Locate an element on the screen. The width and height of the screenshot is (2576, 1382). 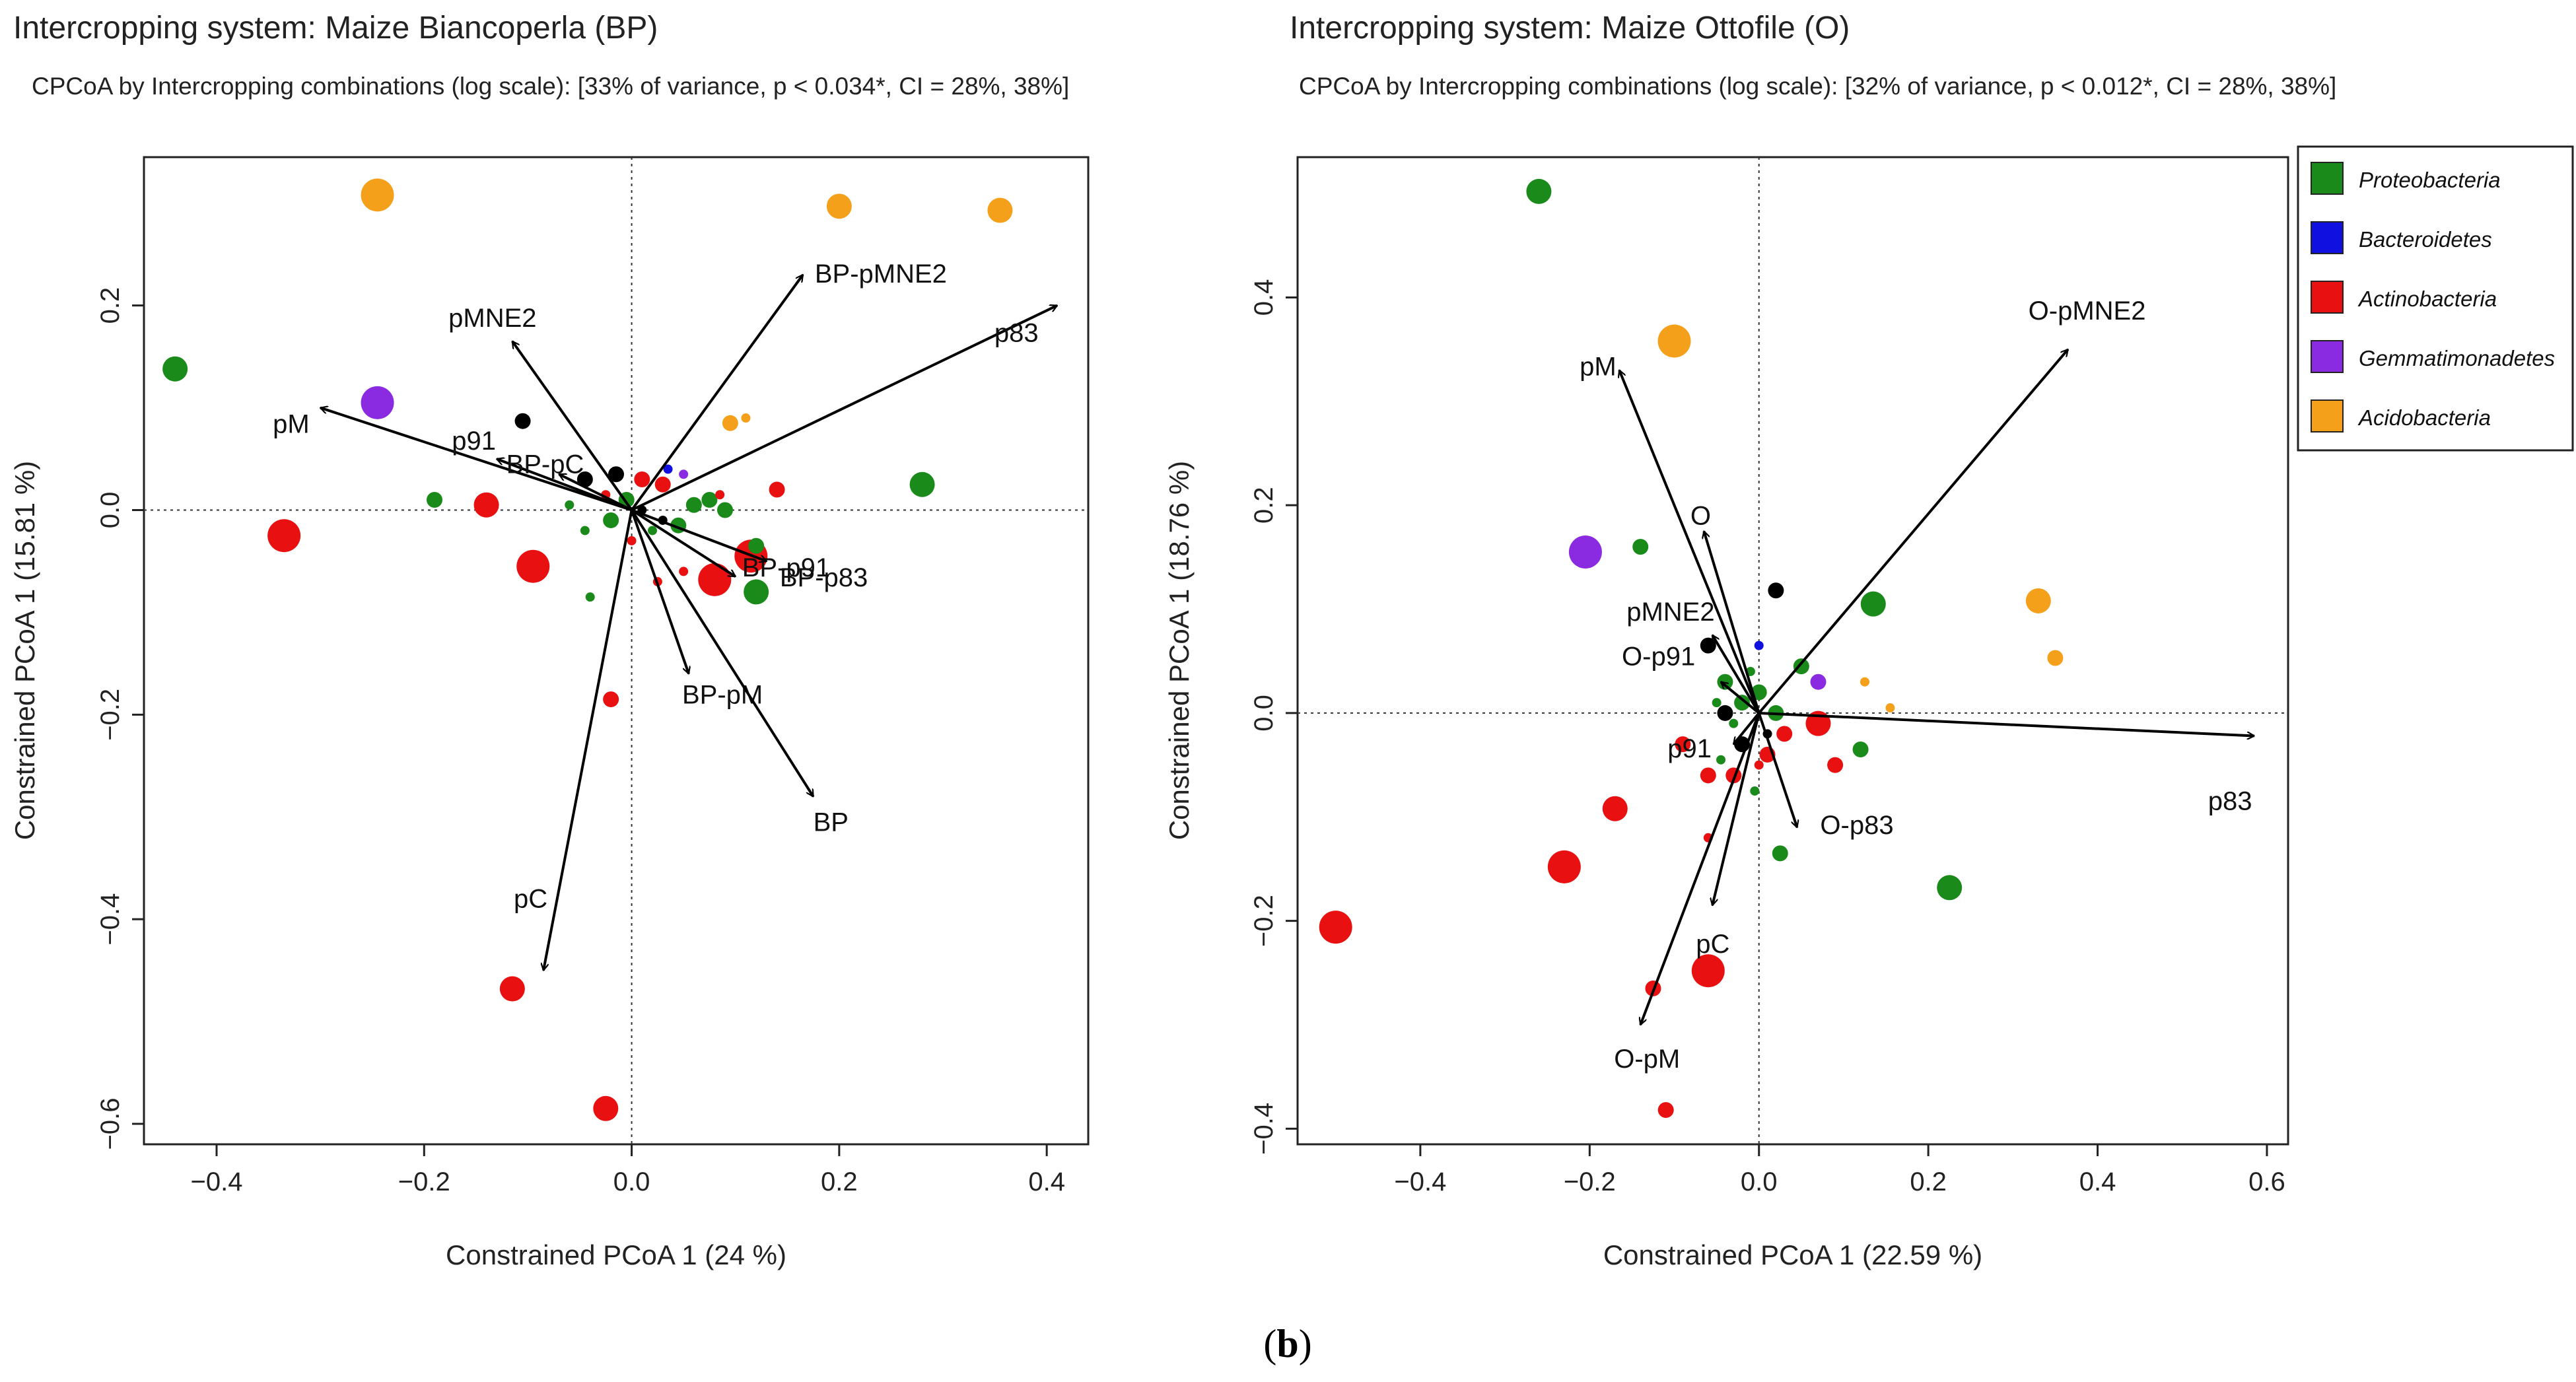
x-tick-label: −0.2 is located at coordinates (424, 1181).